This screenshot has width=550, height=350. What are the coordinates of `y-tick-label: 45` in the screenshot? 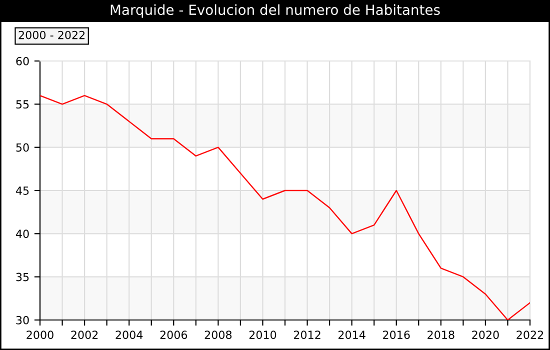 It's located at (22, 190).